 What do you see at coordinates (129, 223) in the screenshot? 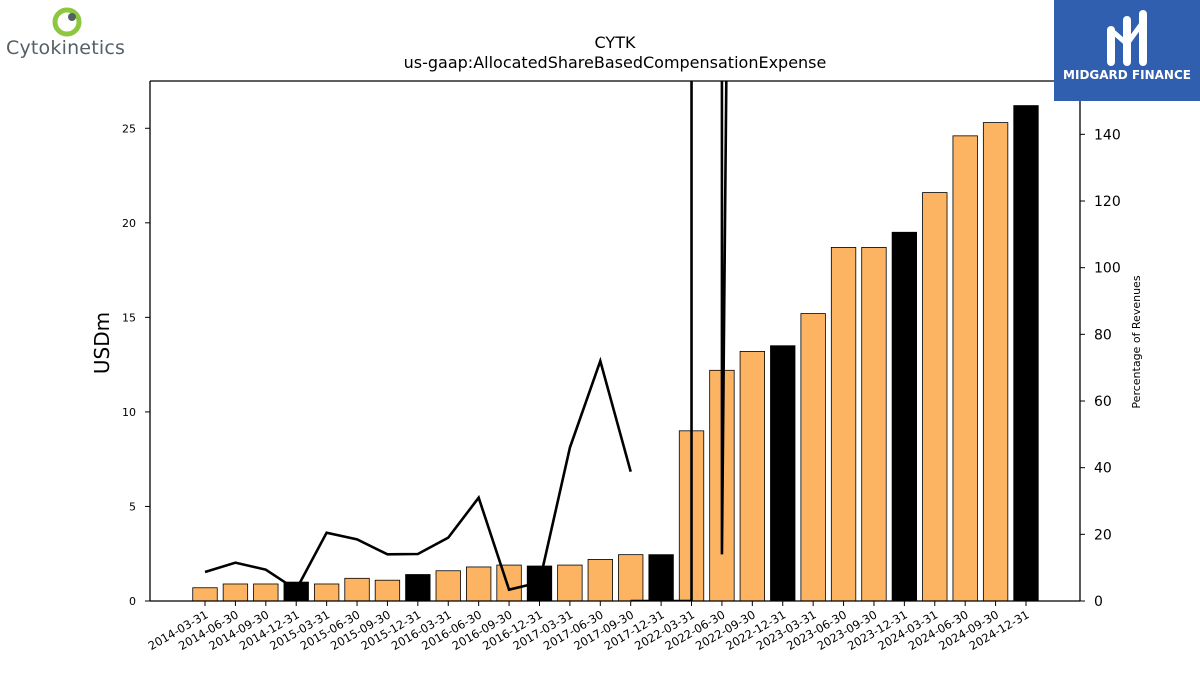
I see `y-tick-label: 20` at bounding box center [129, 223].